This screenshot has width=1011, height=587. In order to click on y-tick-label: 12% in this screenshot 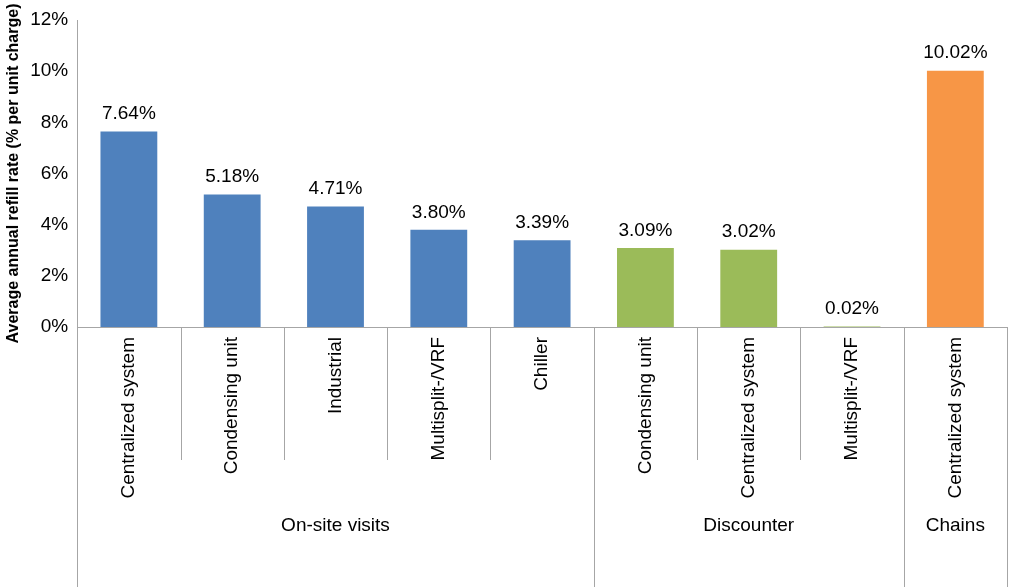, I will do `click(49, 19)`.